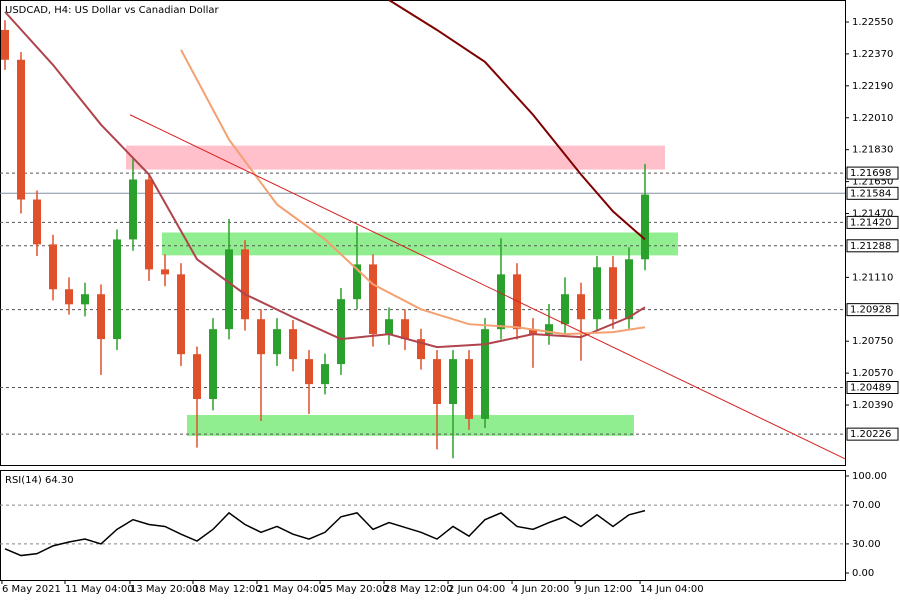 The image size is (900, 600). Describe the element at coordinates (540, 589) in the screenshot. I see `x-tick-label: 4 Jun 20:00` at that location.